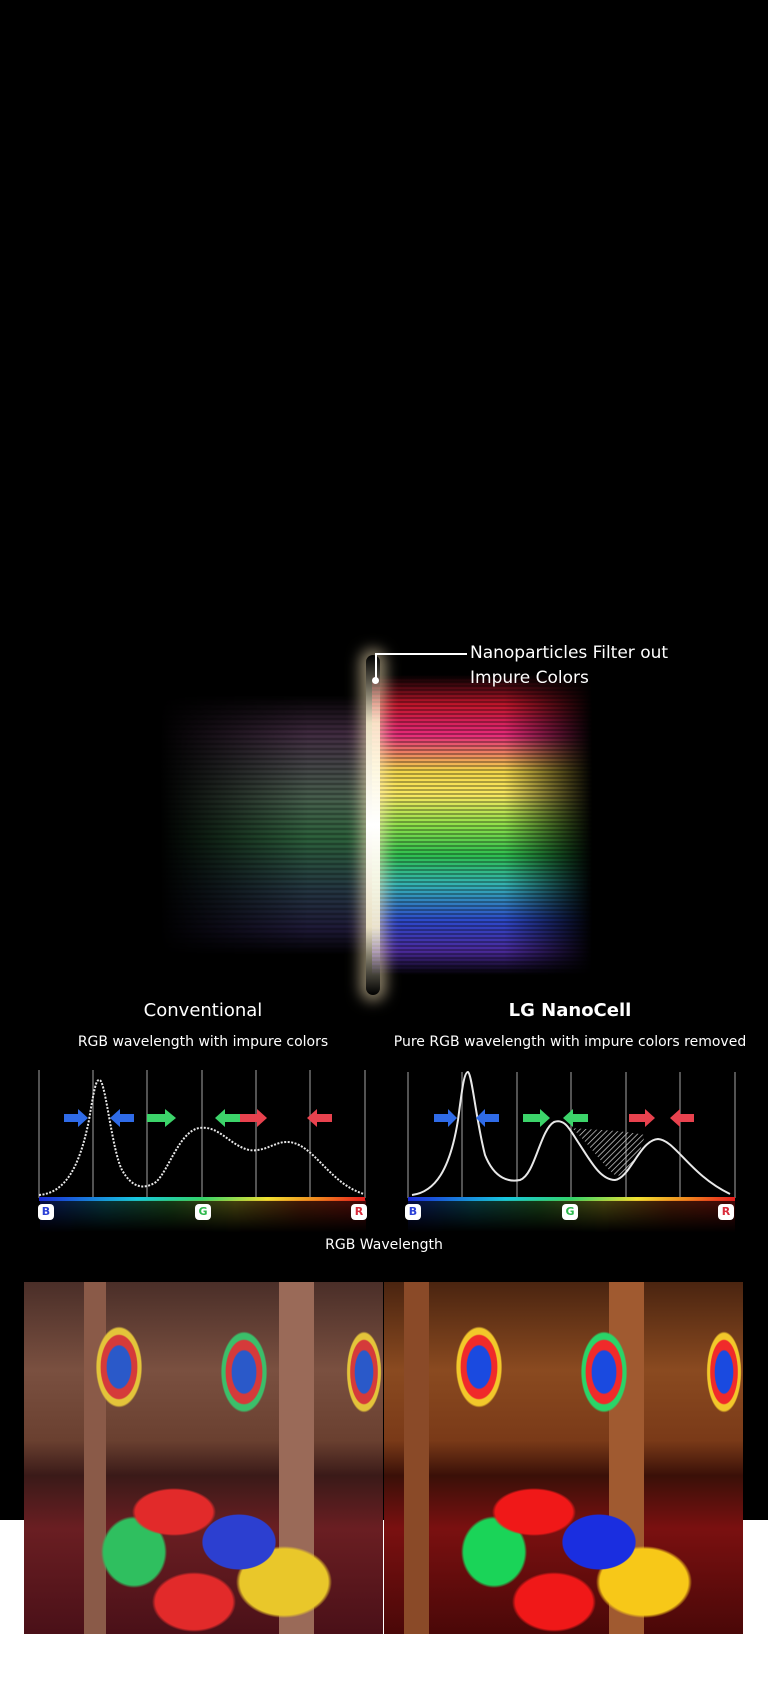  What do you see at coordinates (373, 825) in the screenshot?
I see `nanoparticle-filter-layer` at bounding box center [373, 825].